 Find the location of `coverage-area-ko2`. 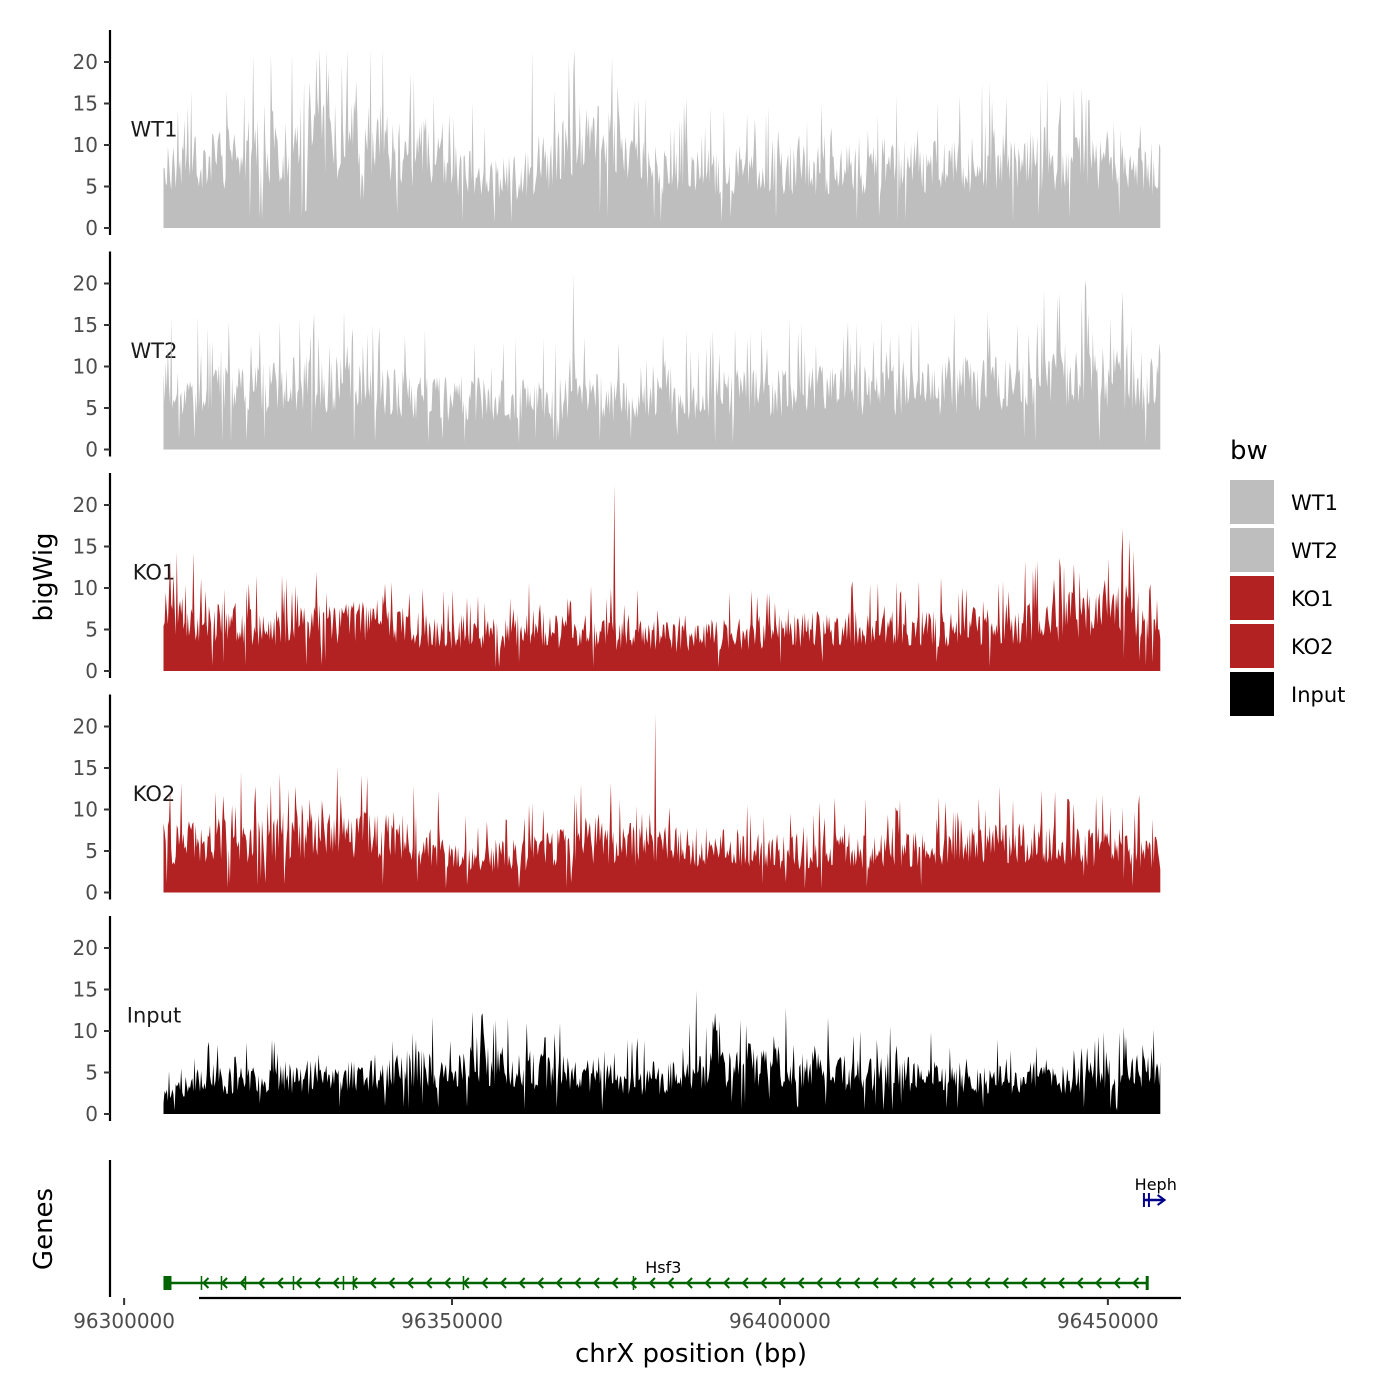

coverage-area-ko2 is located at coordinates (662, 803).